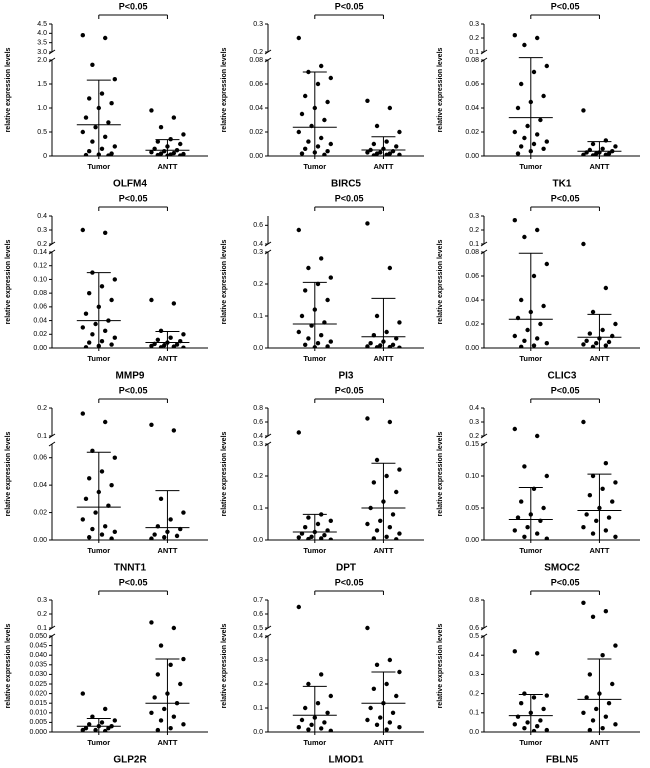 Image resolution: width=650 pixels, height=768 pixels. What do you see at coordinates (8, 473) in the screenshot?
I see `y-axis-title: relative expression levels` at bounding box center [8, 473].